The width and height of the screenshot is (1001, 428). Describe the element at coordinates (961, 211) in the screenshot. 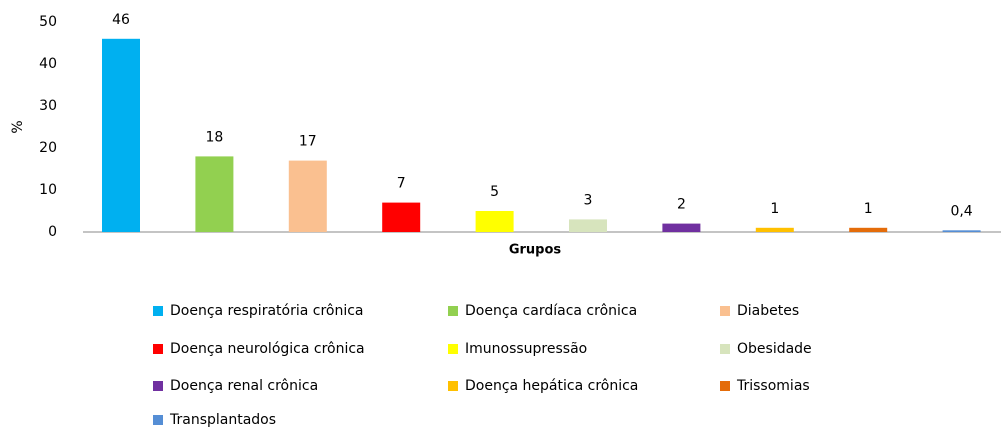

I see `data-label: 0,4` at that location.